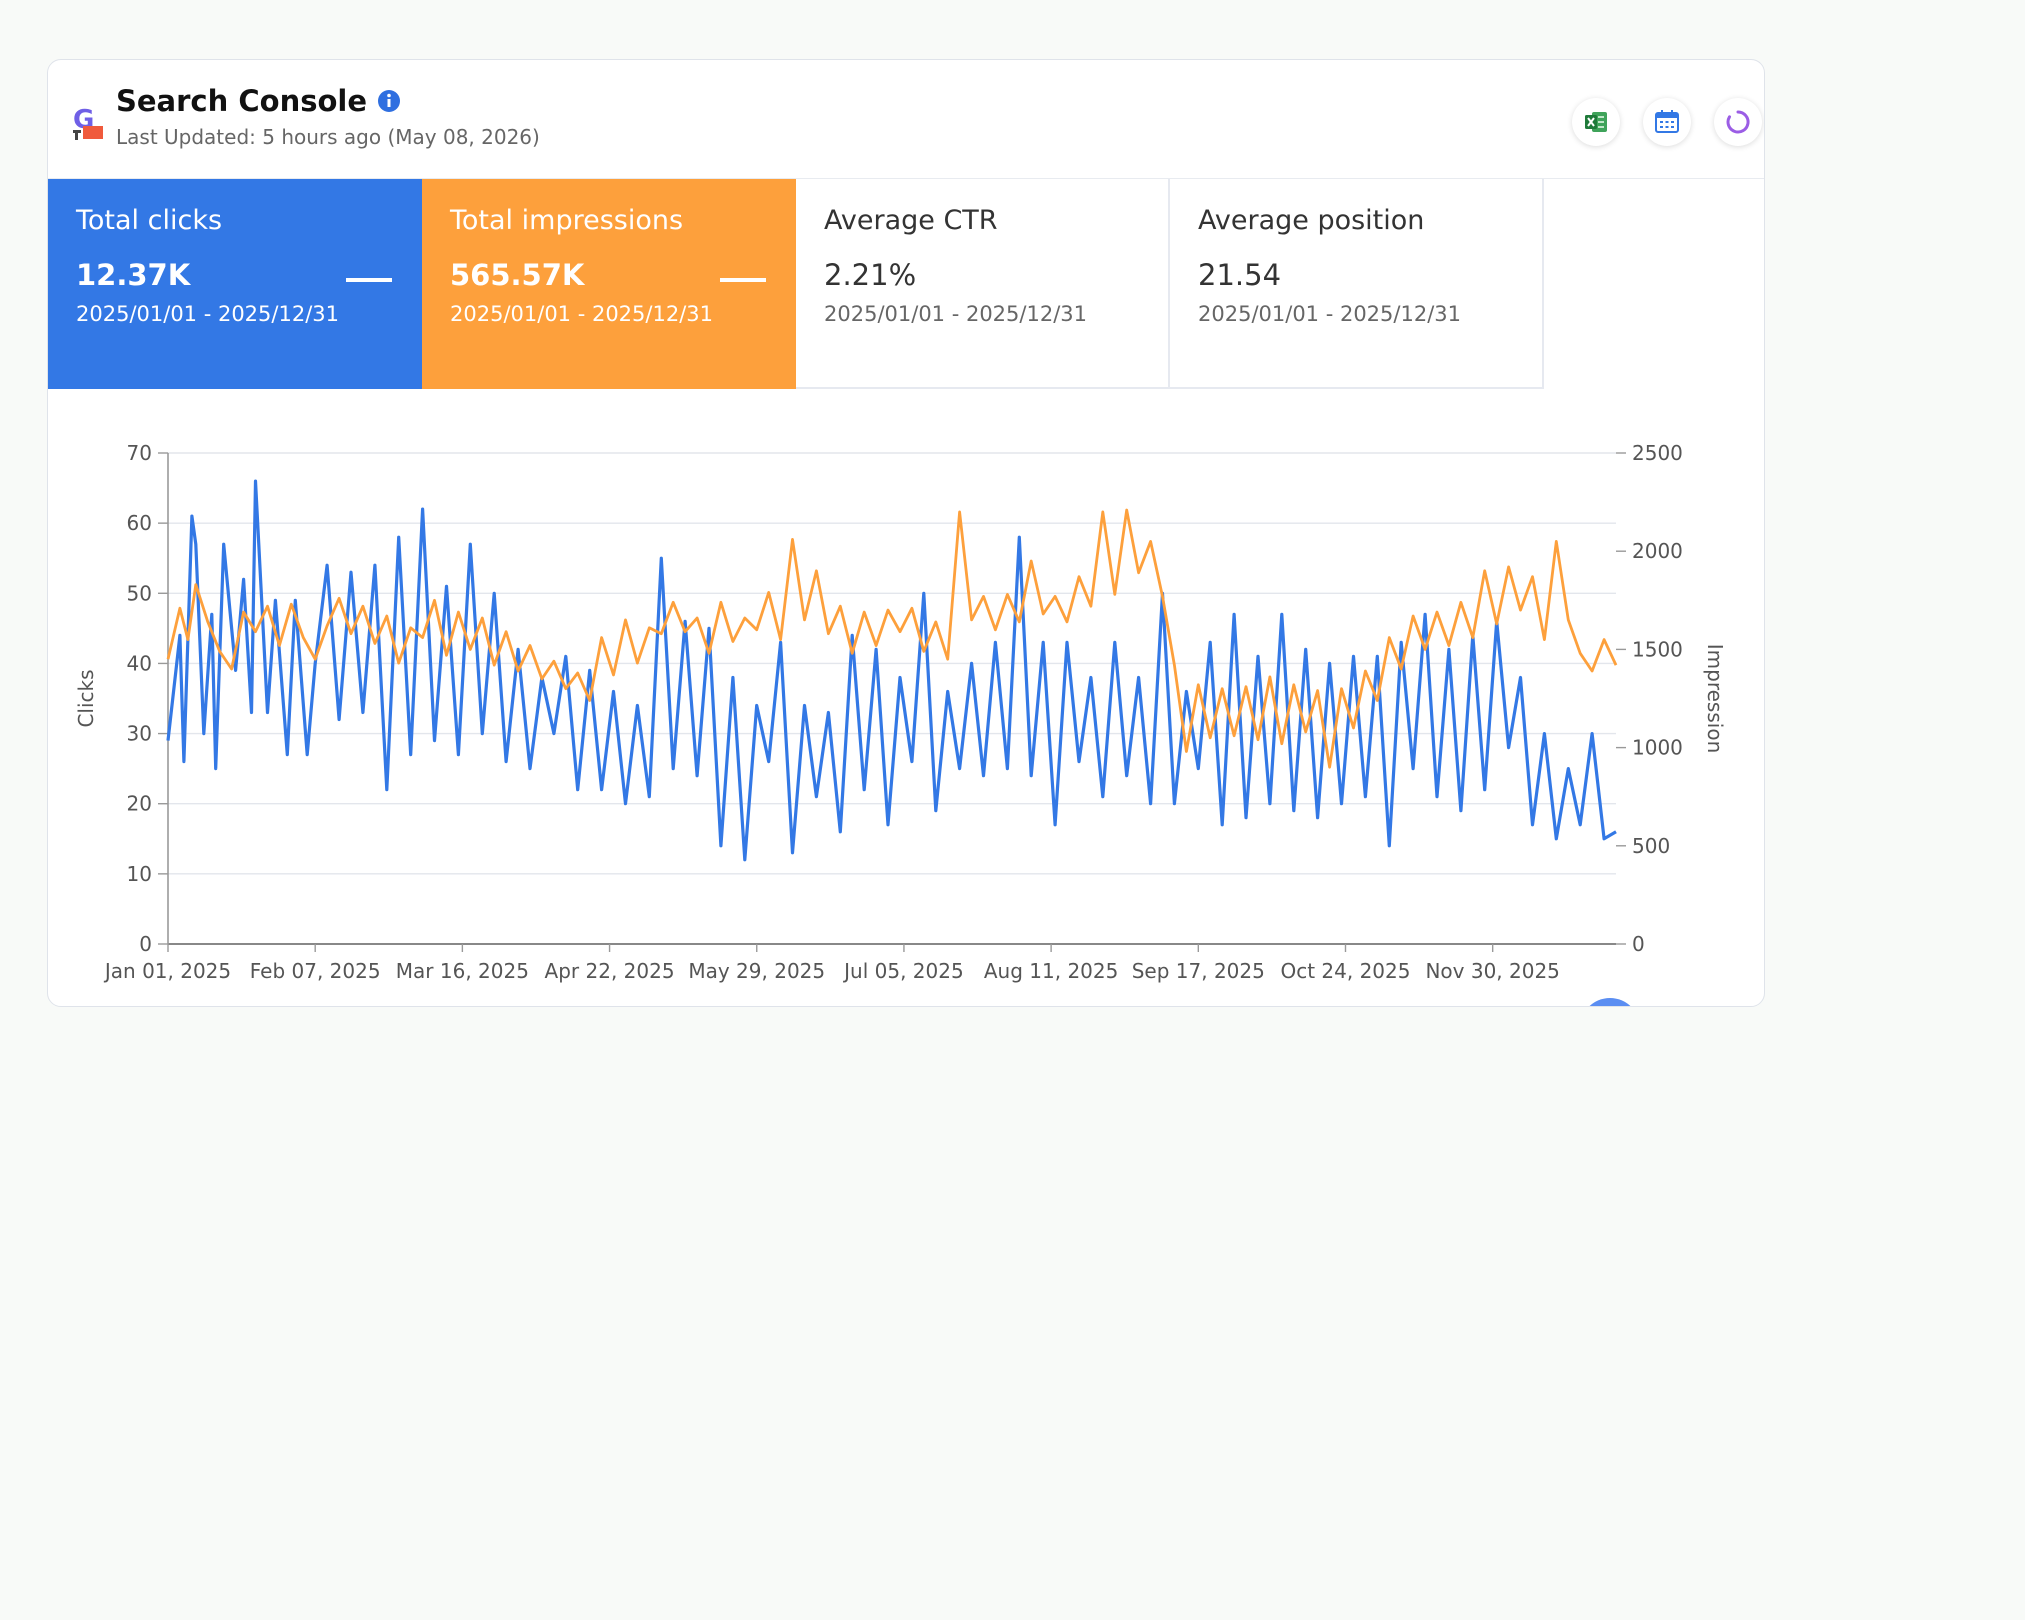 Image resolution: width=2025 pixels, height=1620 pixels. Describe the element at coordinates (315, 971) in the screenshot. I see `x-tick-label: Feb 07, 2025` at that location.